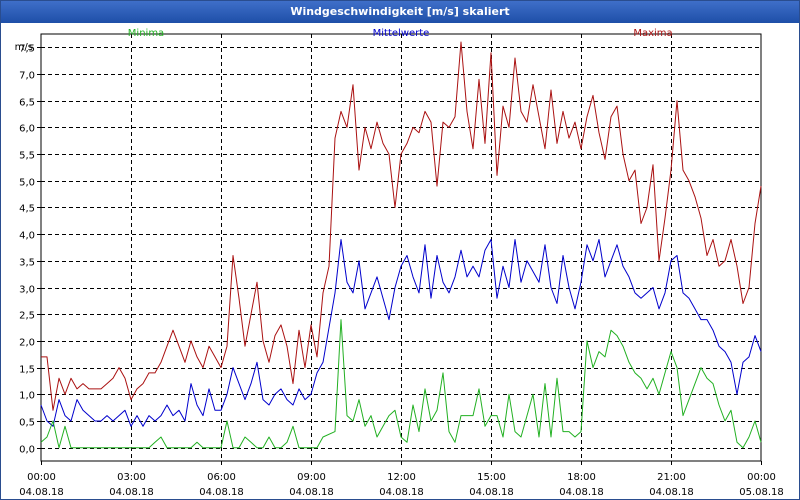 The image size is (800, 500). I want to click on y-tick-label: 0,0, so click(27, 450).